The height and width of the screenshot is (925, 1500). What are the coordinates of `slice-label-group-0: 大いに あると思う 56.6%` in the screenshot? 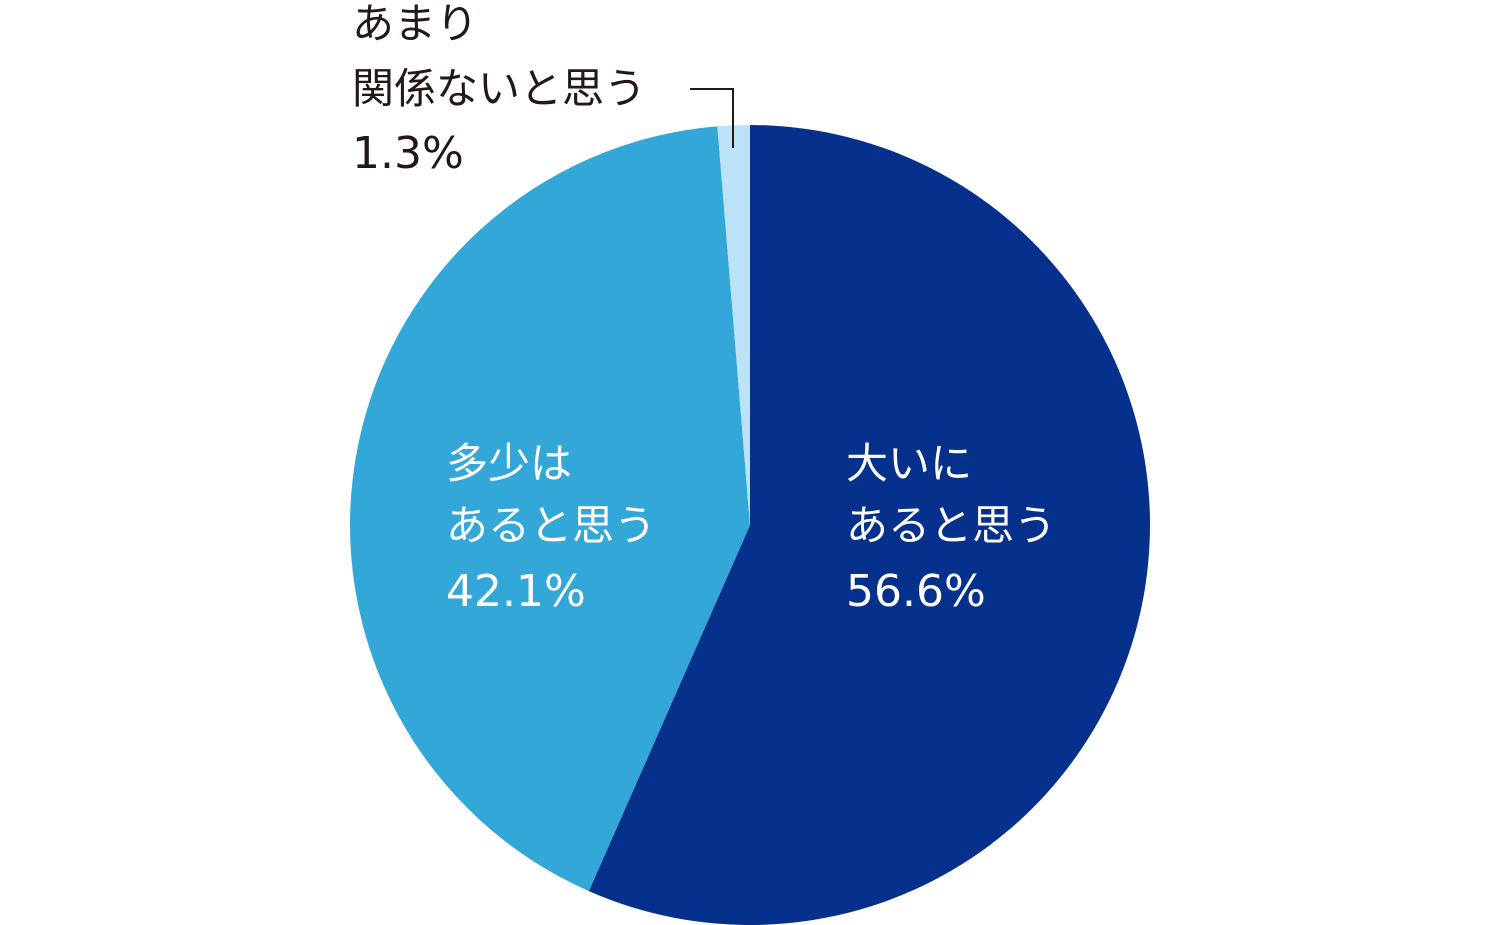 It's located at (951, 528).